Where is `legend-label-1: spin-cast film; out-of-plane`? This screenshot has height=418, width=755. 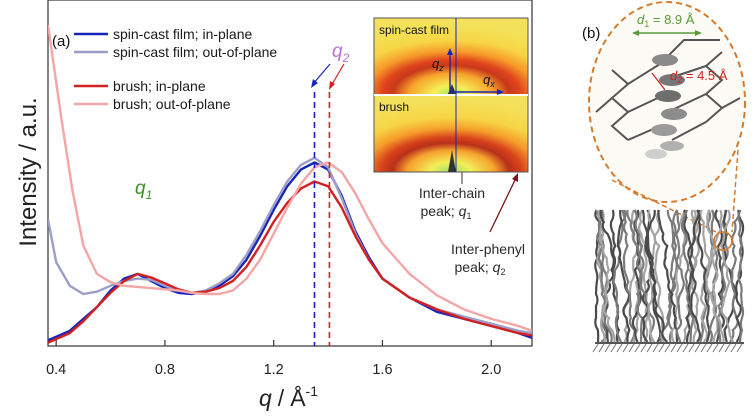
legend-label-1: spin-cast film; out-of-plane is located at coordinates (195, 52).